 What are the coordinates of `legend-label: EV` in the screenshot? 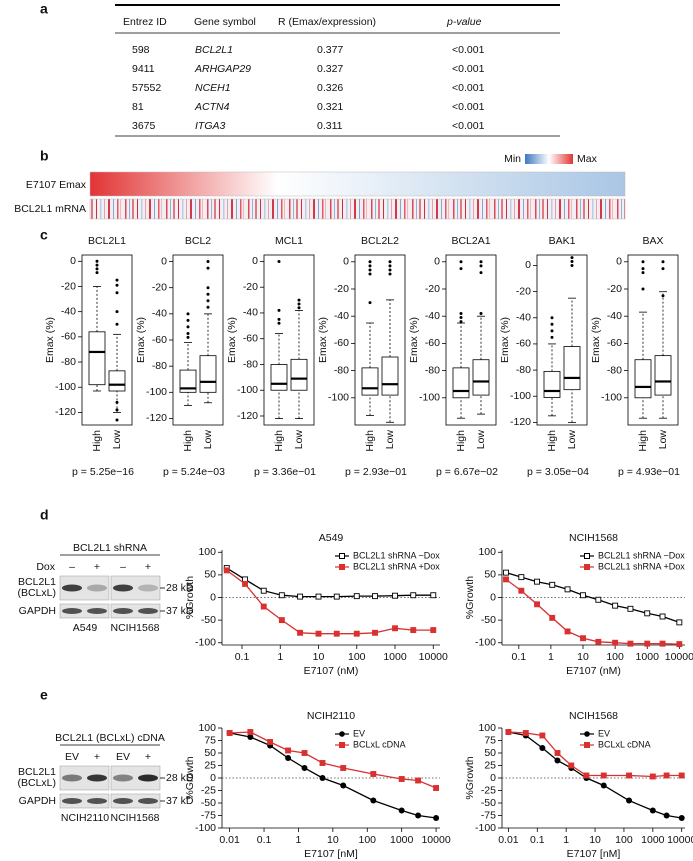 It's located at (359, 733).